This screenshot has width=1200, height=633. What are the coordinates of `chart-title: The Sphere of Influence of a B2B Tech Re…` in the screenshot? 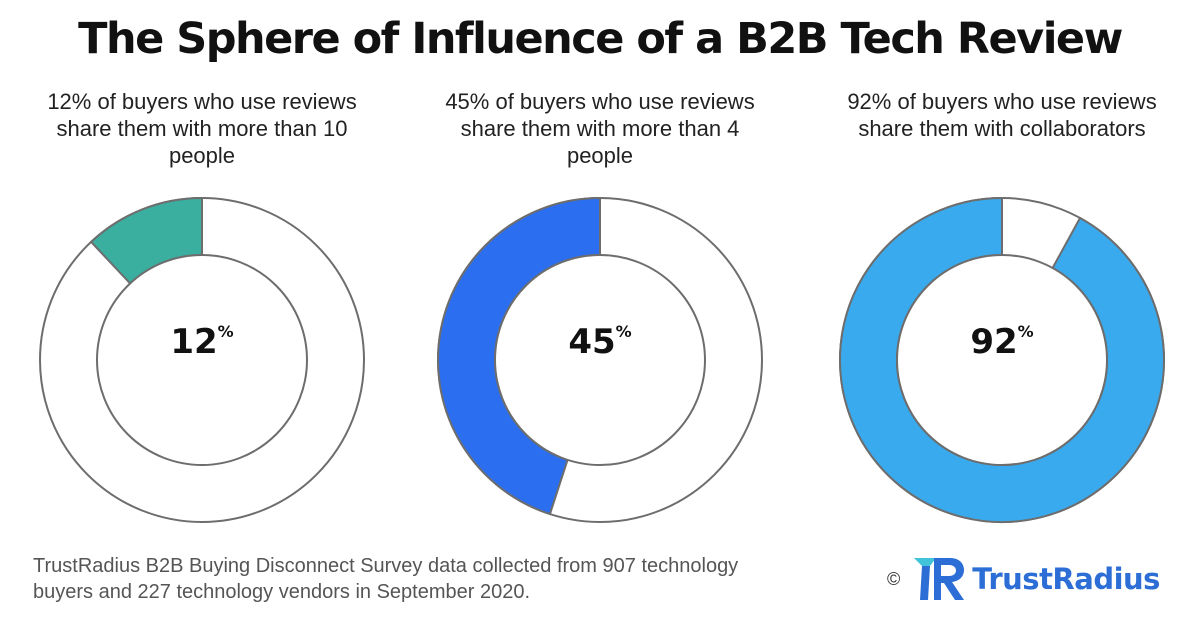 It's located at (600, 39).